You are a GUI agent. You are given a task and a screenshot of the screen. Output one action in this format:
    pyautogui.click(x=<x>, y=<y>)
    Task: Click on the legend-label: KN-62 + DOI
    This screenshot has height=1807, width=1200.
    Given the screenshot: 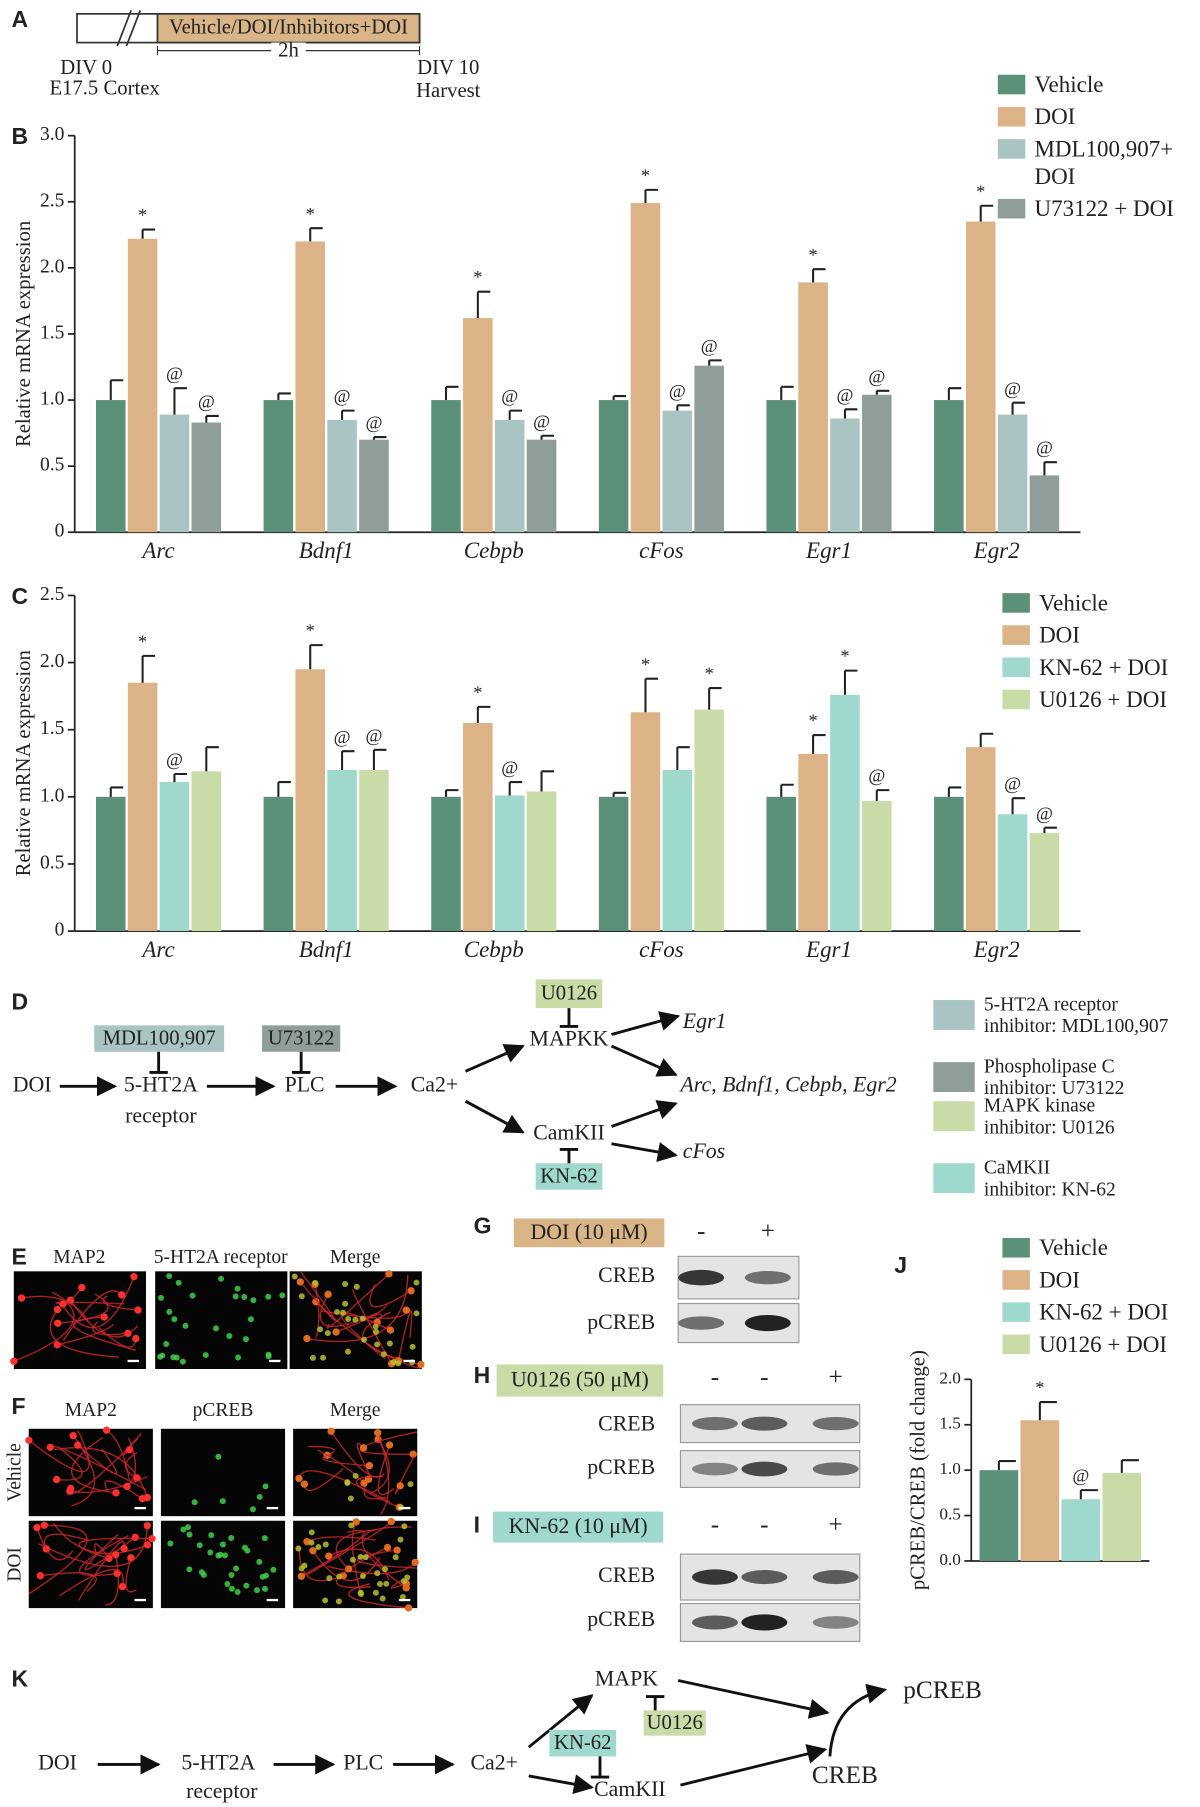 What is the action you would take?
    pyautogui.click(x=1104, y=1313)
    